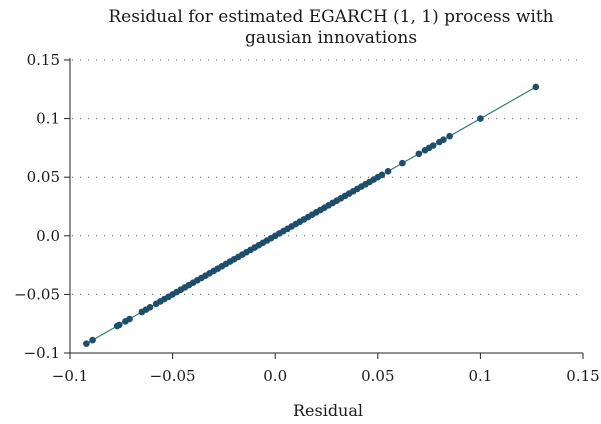  I want to click on chart-title-line-2: gausian innovations, so click(331, 38).